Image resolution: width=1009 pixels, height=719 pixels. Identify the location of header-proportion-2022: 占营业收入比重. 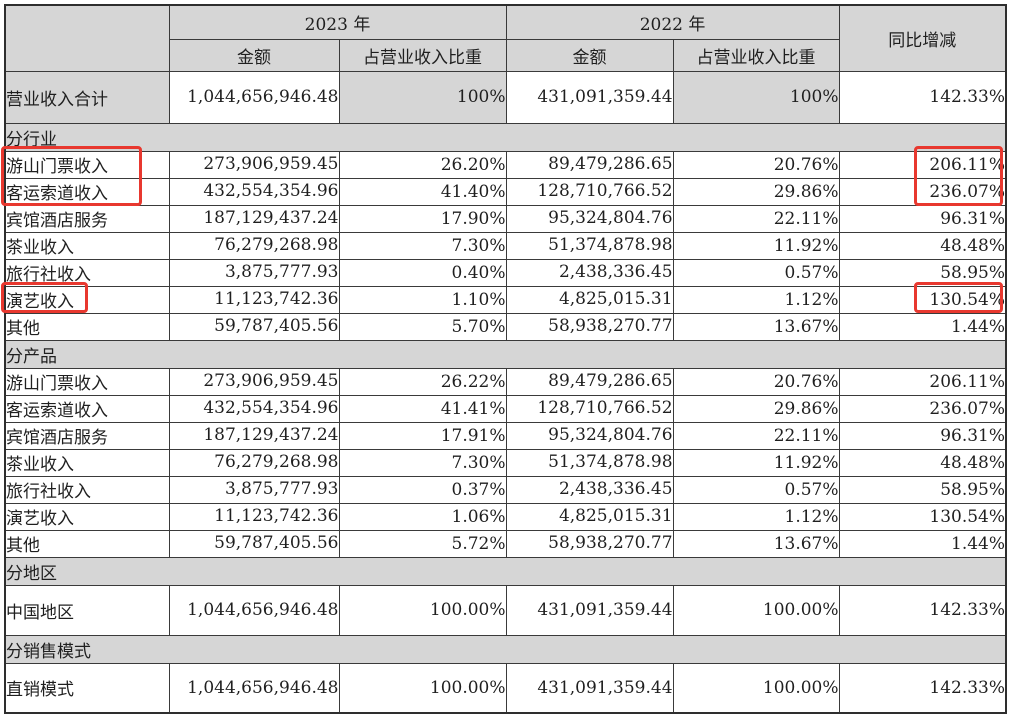
(756, 55).